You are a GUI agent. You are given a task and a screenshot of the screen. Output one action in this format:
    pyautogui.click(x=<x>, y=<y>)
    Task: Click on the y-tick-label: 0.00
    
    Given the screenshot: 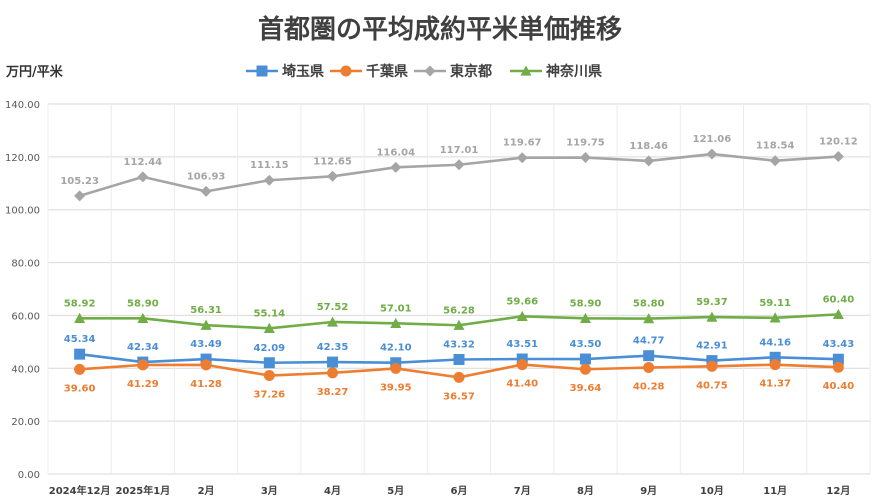 What is the action you would take?
    pyautogui.click(x=29, y=475)
    